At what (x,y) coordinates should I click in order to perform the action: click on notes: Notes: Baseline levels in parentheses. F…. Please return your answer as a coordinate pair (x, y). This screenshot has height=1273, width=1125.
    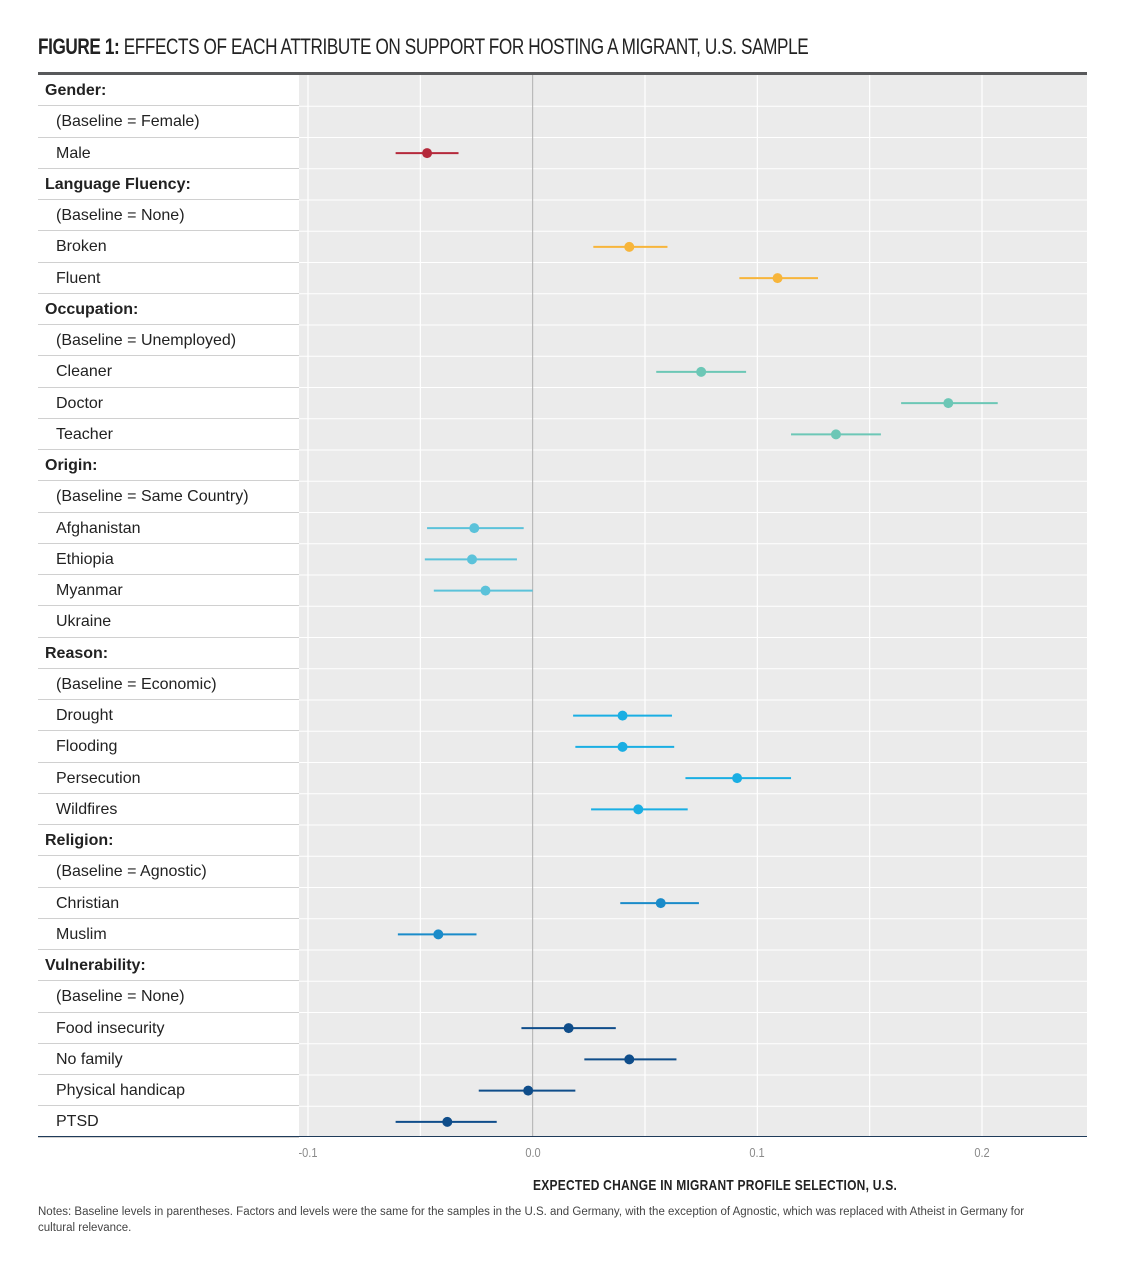
    Looking at the image, I should click on (531, 1220).